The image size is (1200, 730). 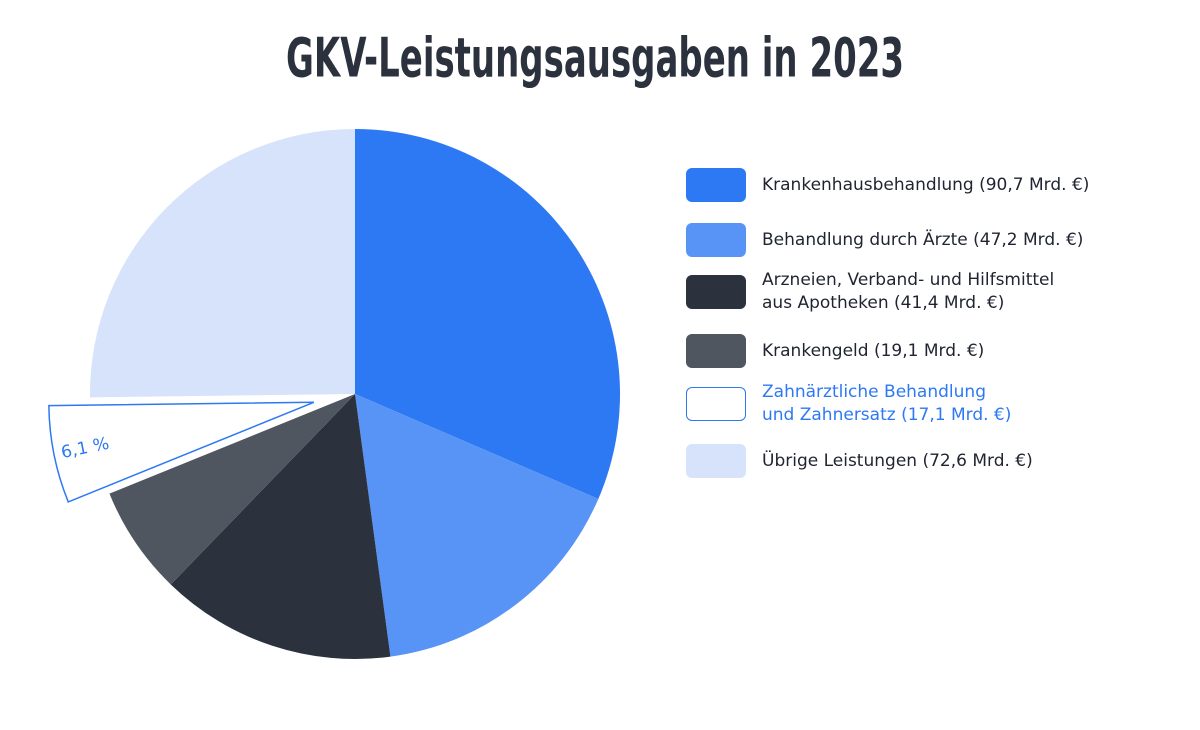 I want to click on chart-title: GKV-Leistungsausgaben in 2023, so click(x=595, y=58).